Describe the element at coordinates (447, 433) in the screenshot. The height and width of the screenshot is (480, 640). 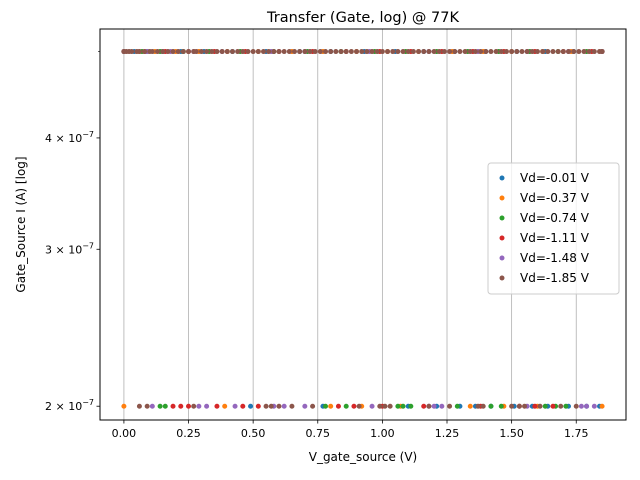
I see `x-tick-label: 1.25` at that location.